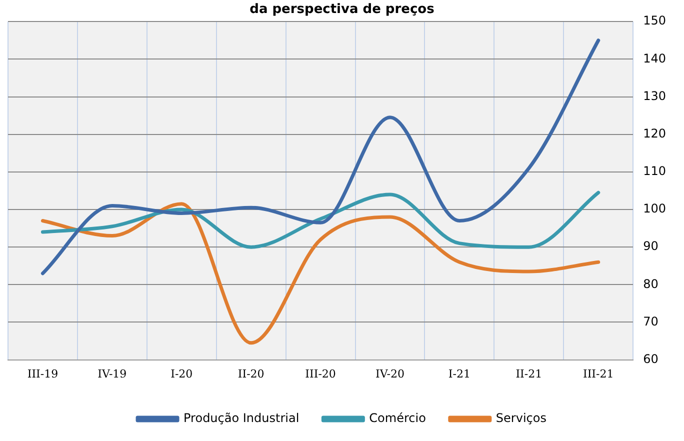  I want to click on line-series, so click(320, 219).